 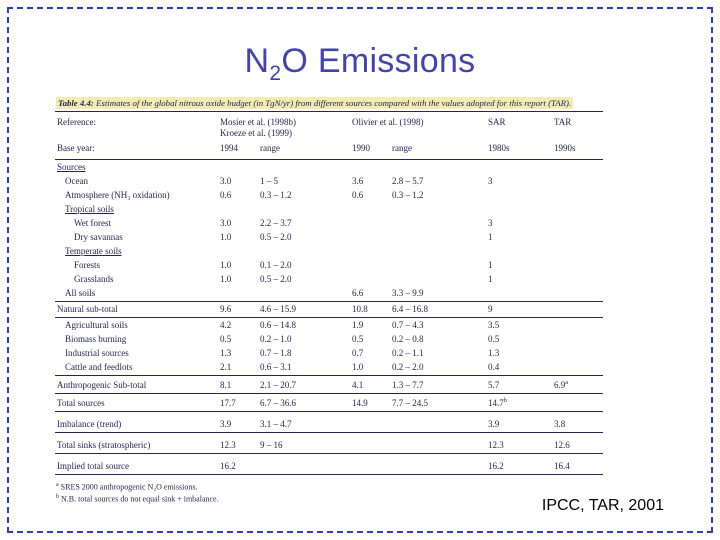 What do you see at coordinates (602, 505) in the screenshot?
I see `credit-text: IPCC, TAR, 2001` at bounding box center [602, 505].